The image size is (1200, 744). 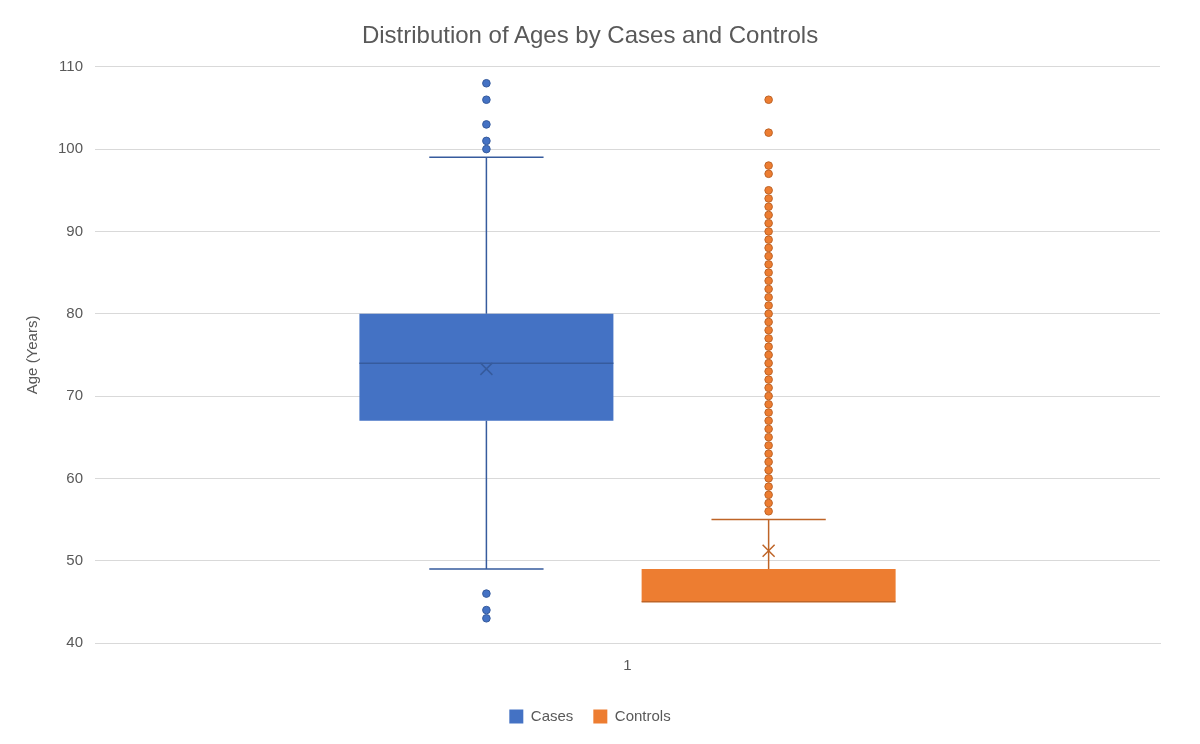 What do you see at coordinates (75, 395) in the screenshot?
I see `y-tick-label: 70` at bounding box center [75, 395].